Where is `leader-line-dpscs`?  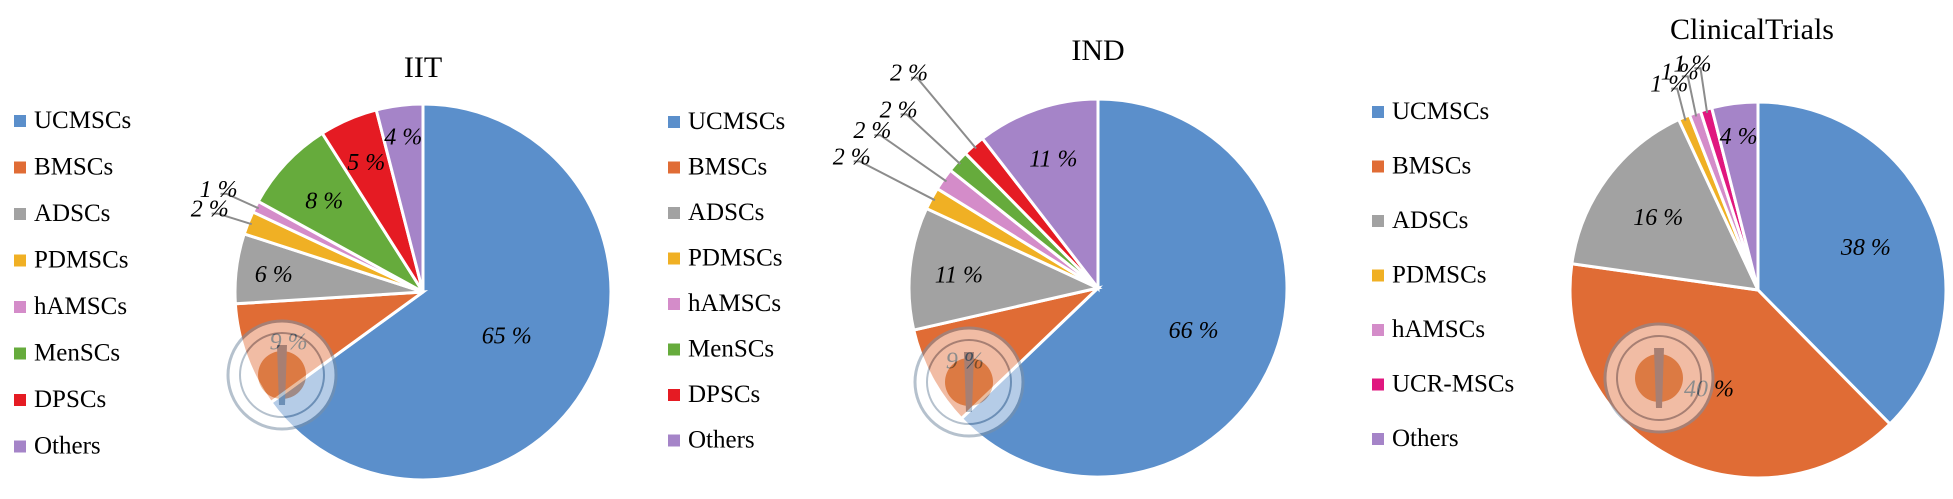 leader-line-dpscs is located at coordinates (944, 113).